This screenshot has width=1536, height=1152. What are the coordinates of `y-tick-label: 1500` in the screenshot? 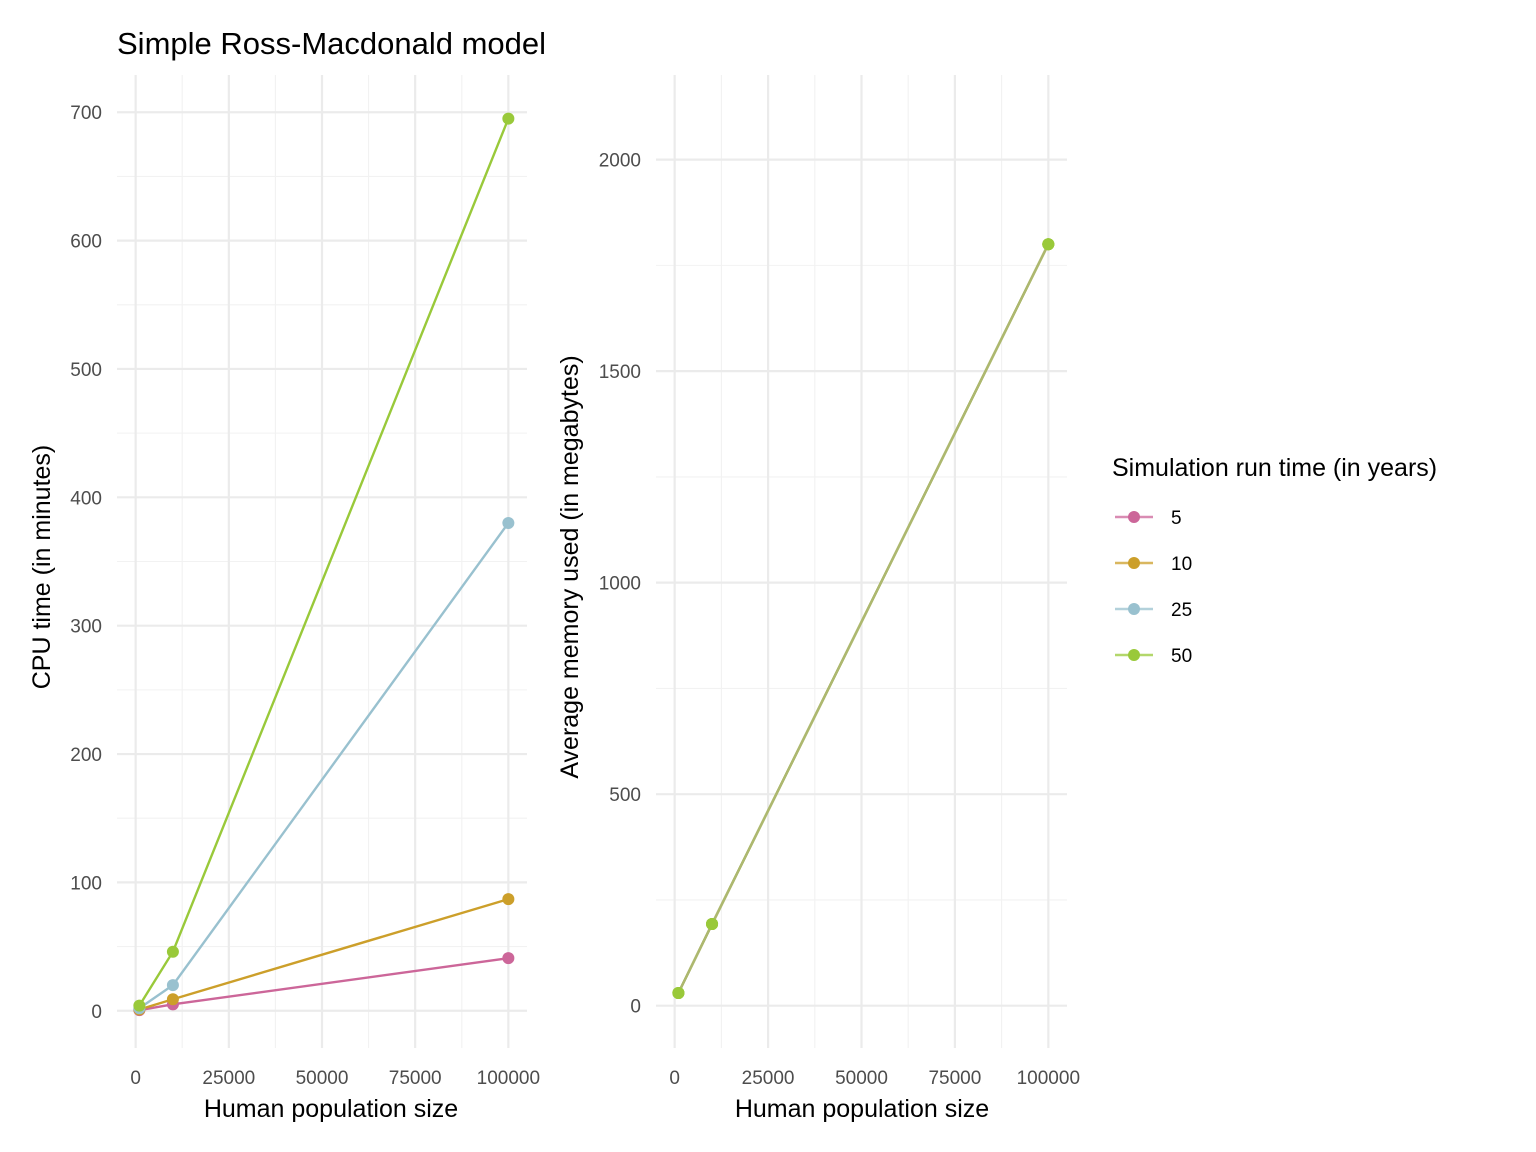 It's located at (620, 372).